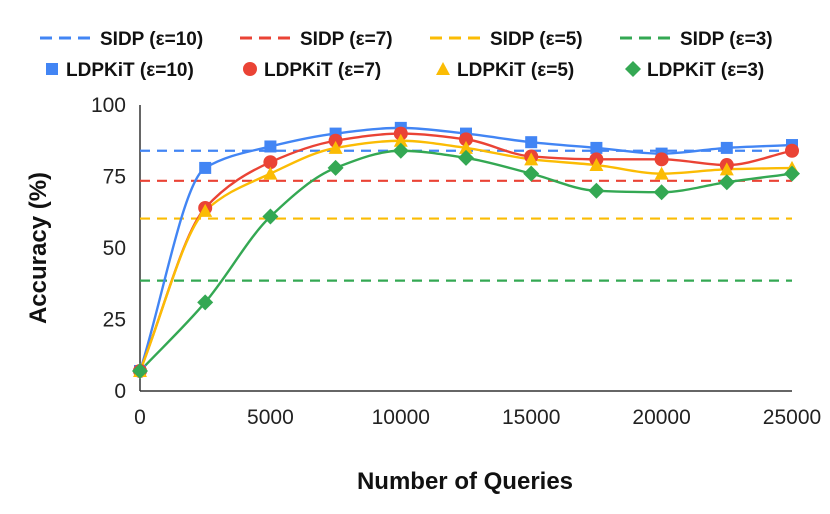  I want to click on x-axis-title: Number of Queries, so click(465, 481).